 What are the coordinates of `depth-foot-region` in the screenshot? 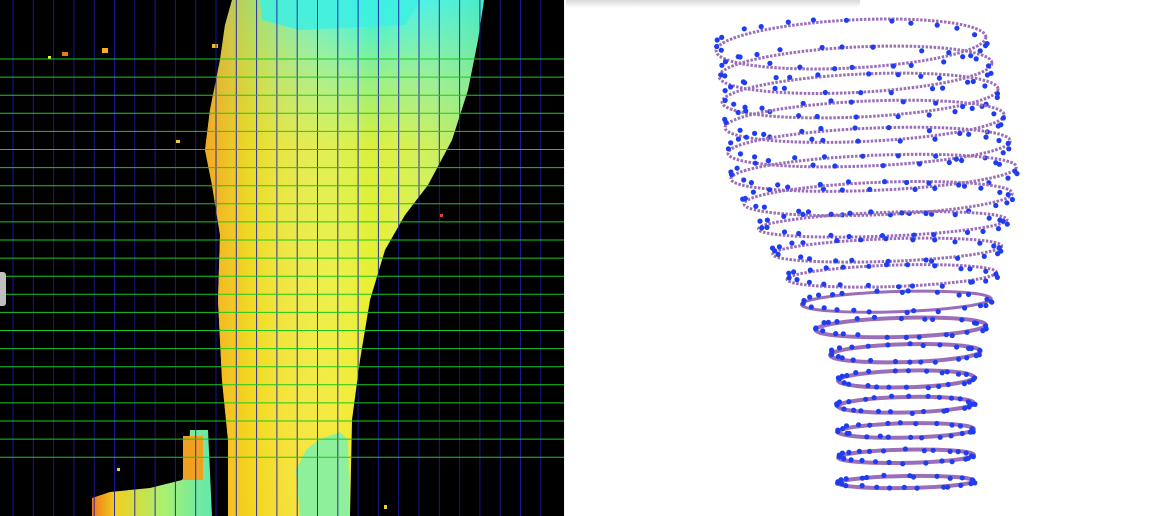 It's located at (221, 473).